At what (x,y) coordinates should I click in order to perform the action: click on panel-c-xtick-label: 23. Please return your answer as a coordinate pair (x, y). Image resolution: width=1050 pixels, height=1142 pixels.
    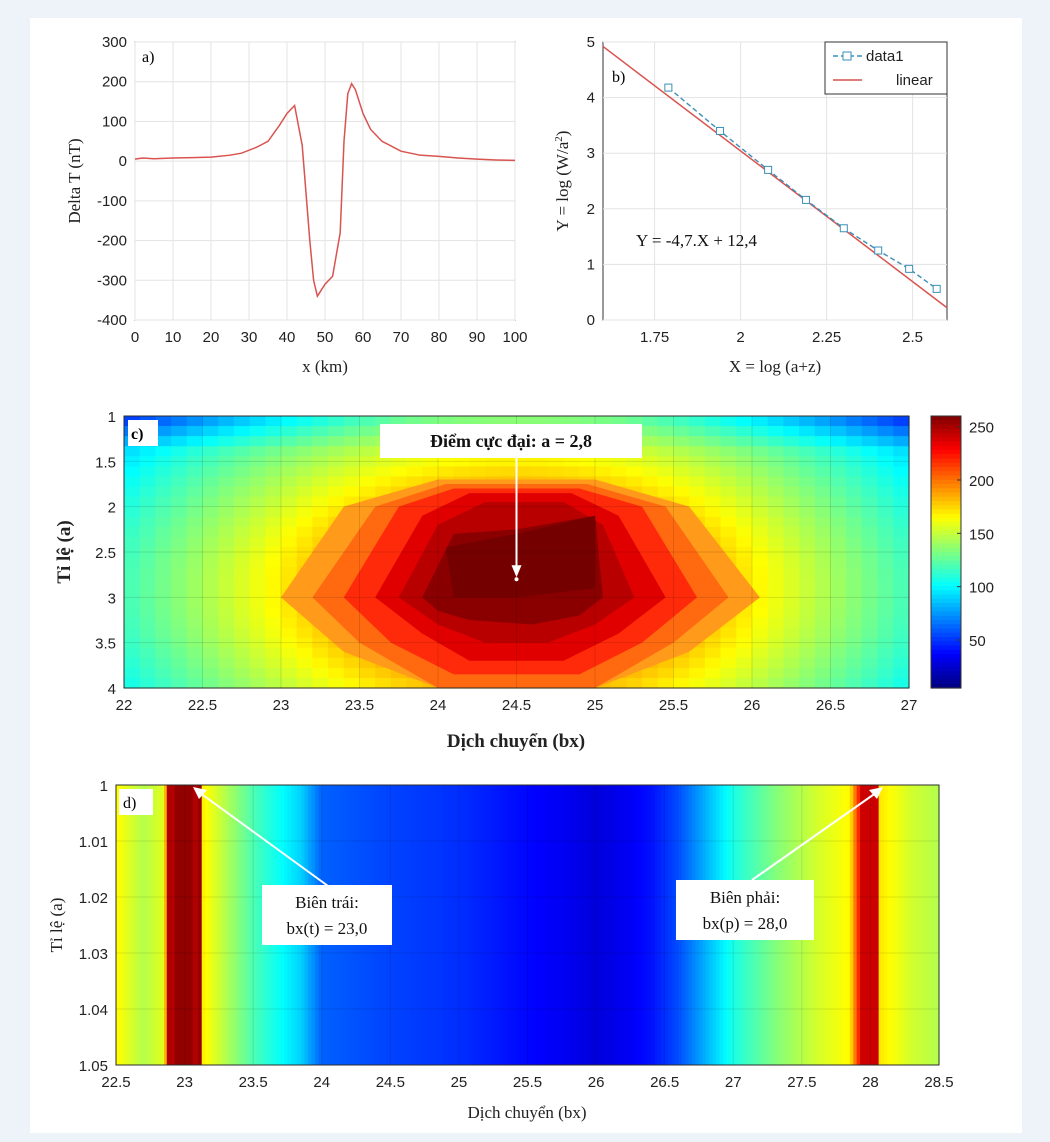
    Looking at the image, I should click on (281, 705).